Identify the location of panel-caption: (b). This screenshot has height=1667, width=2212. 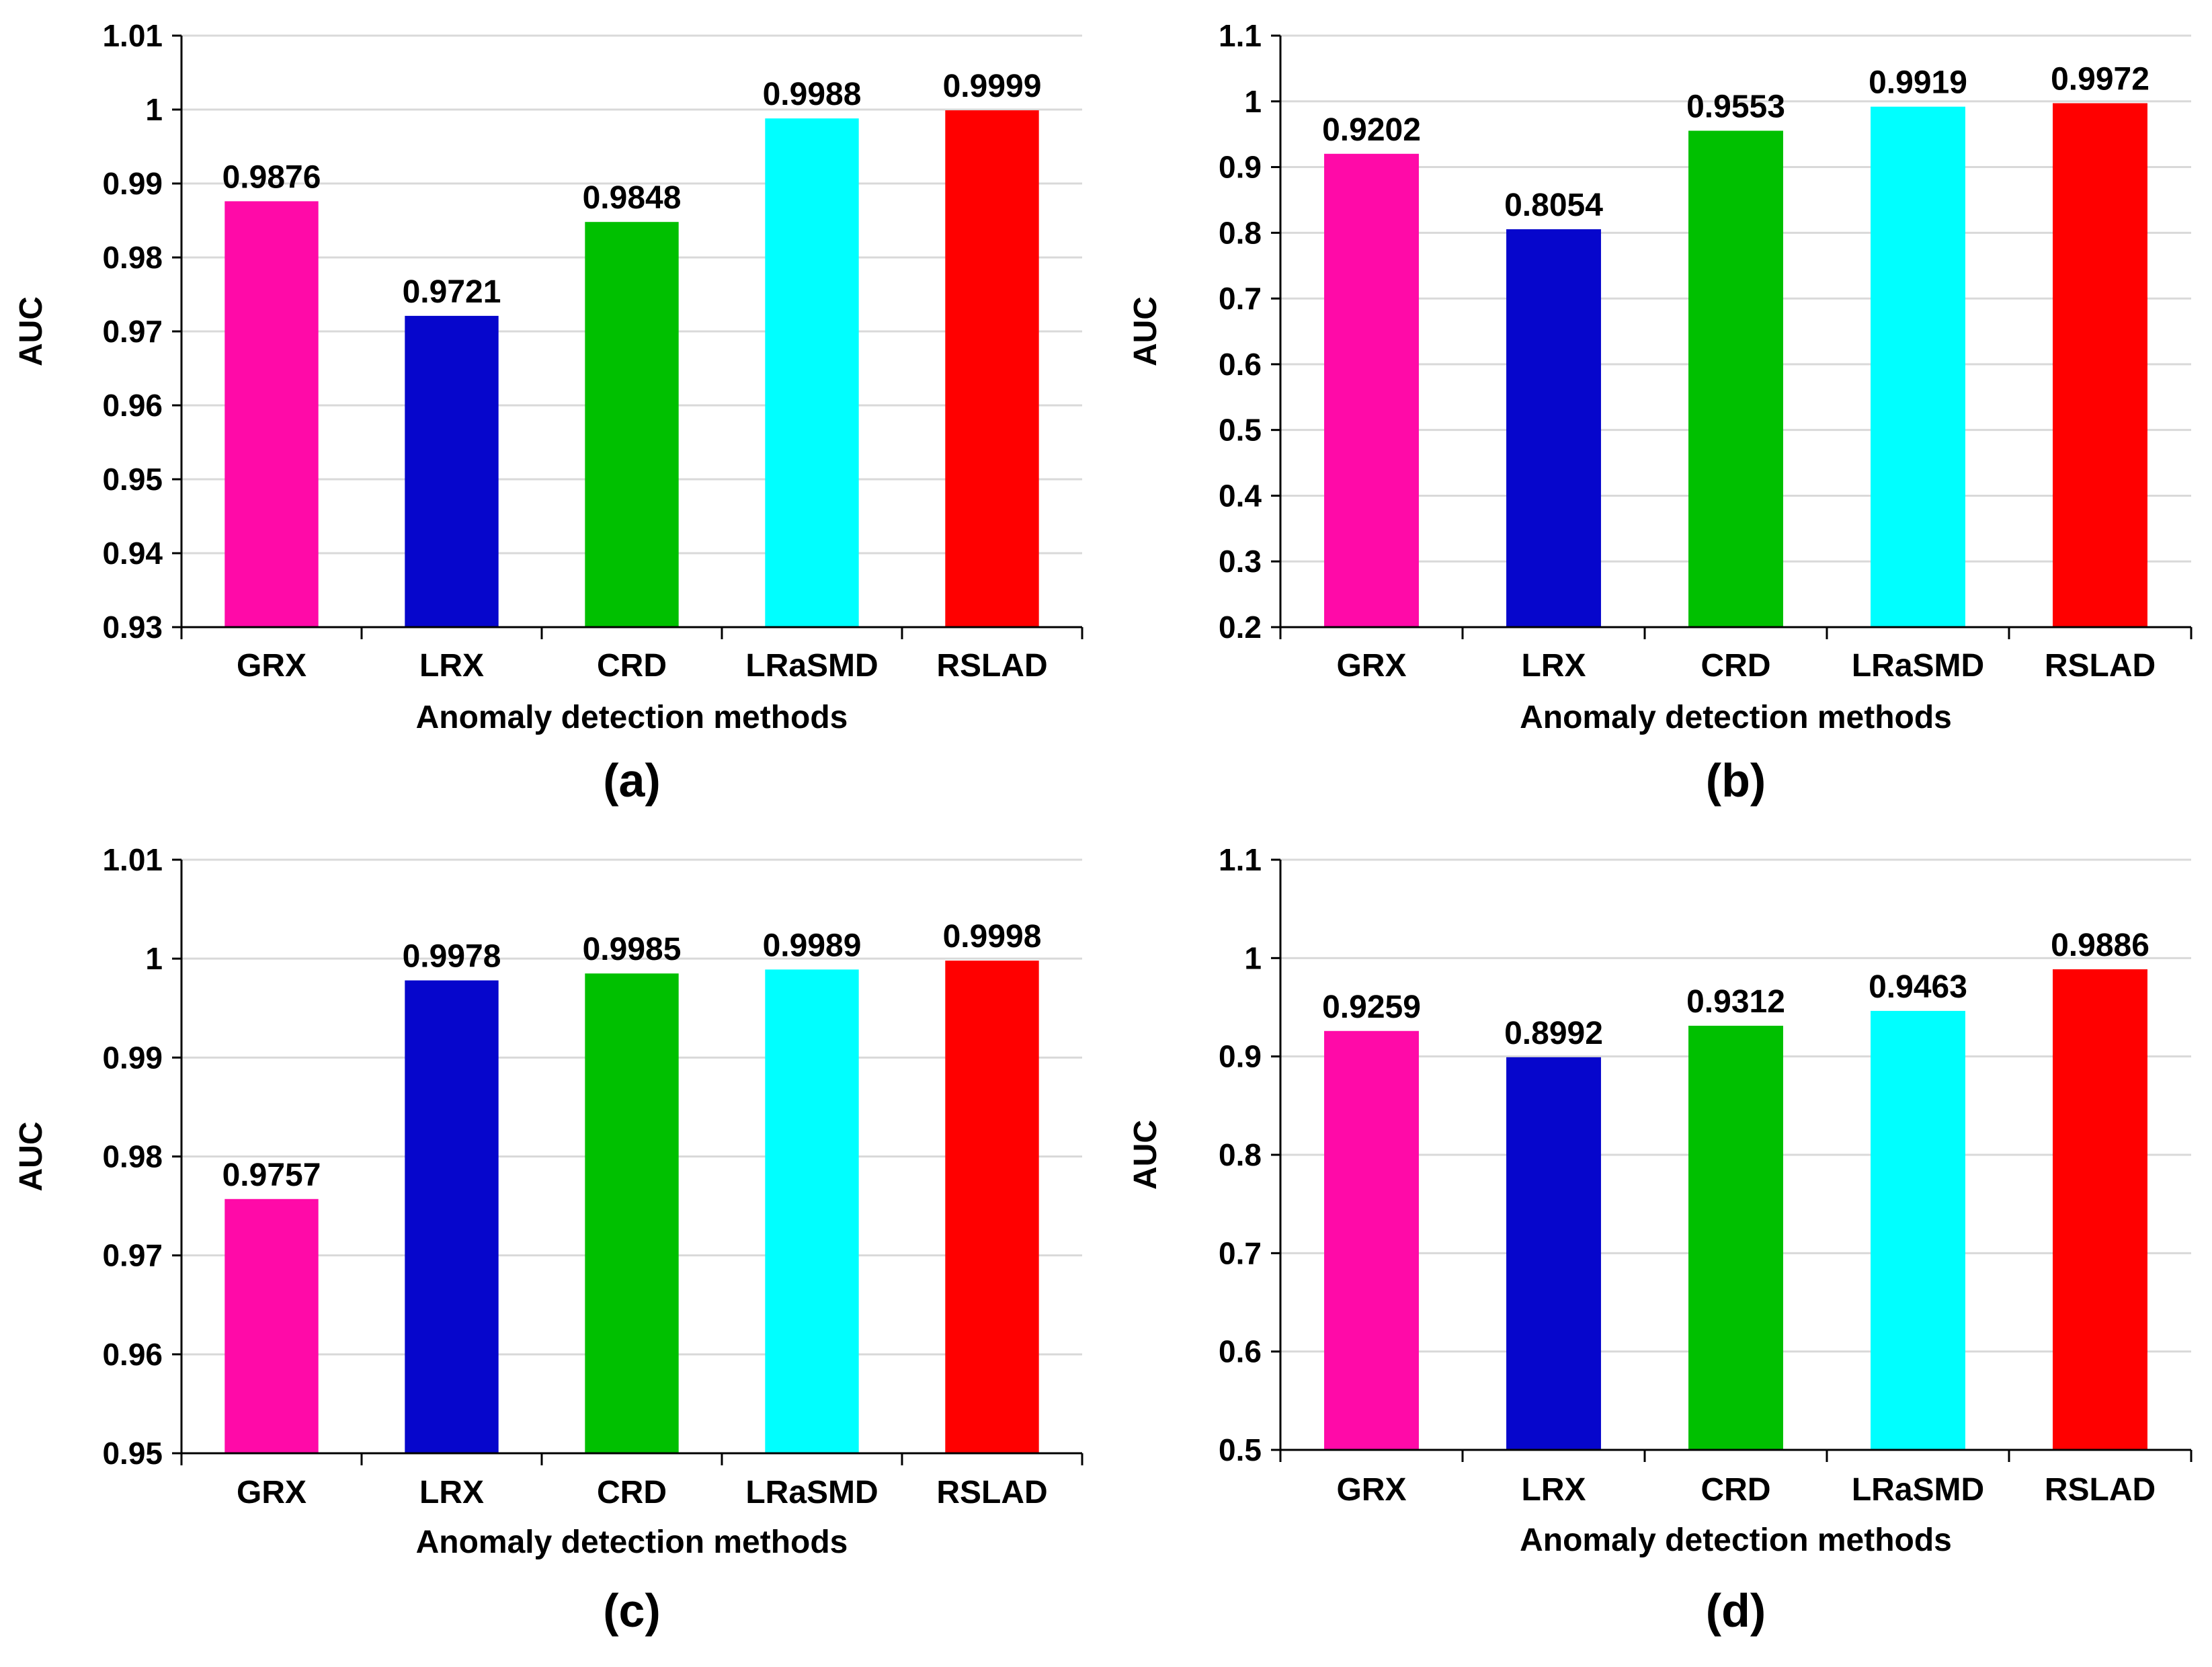
(1736, 780).